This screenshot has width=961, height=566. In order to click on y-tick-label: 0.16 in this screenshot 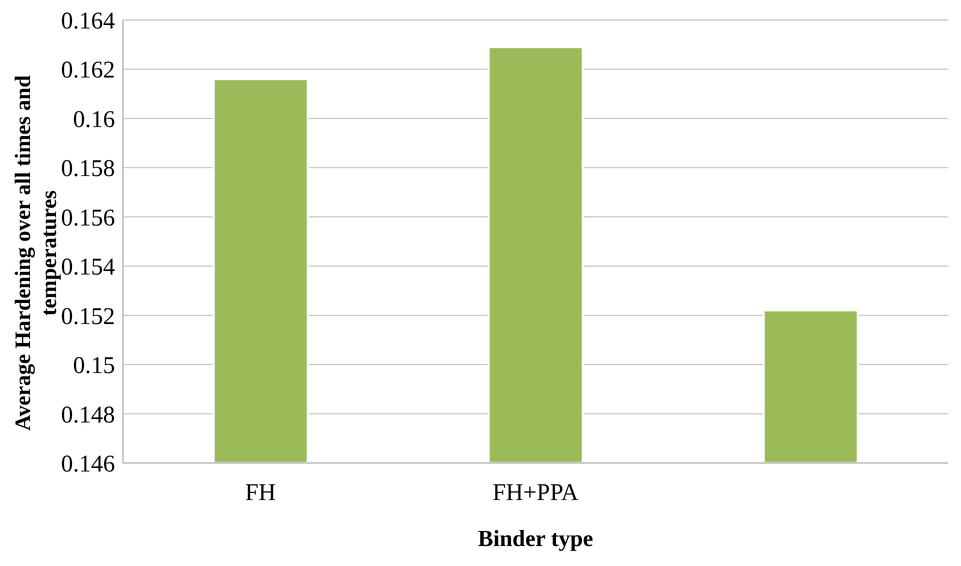, I will do `click(94, 119)`.